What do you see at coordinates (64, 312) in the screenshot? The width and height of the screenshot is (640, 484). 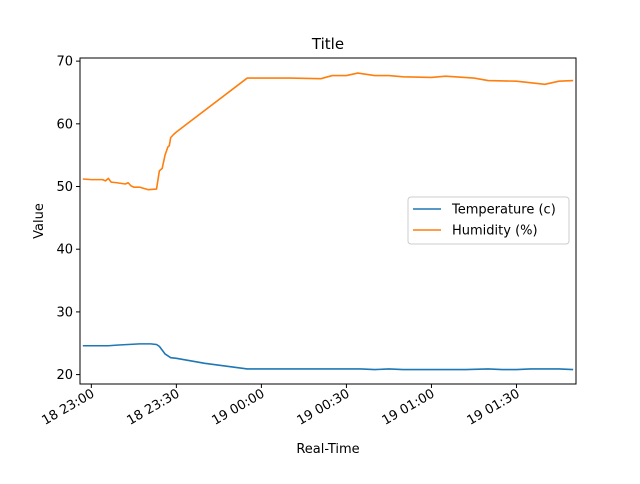 I see `y-tick-label: 30` at bounding box center [64, 312].